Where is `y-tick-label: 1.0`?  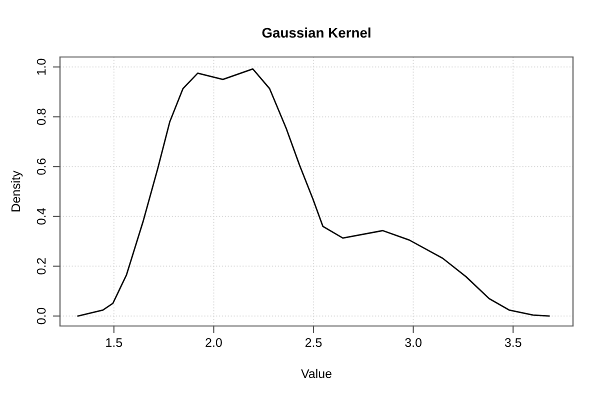 y-tick-label: 1.0 is located at coordinates (41, 66).